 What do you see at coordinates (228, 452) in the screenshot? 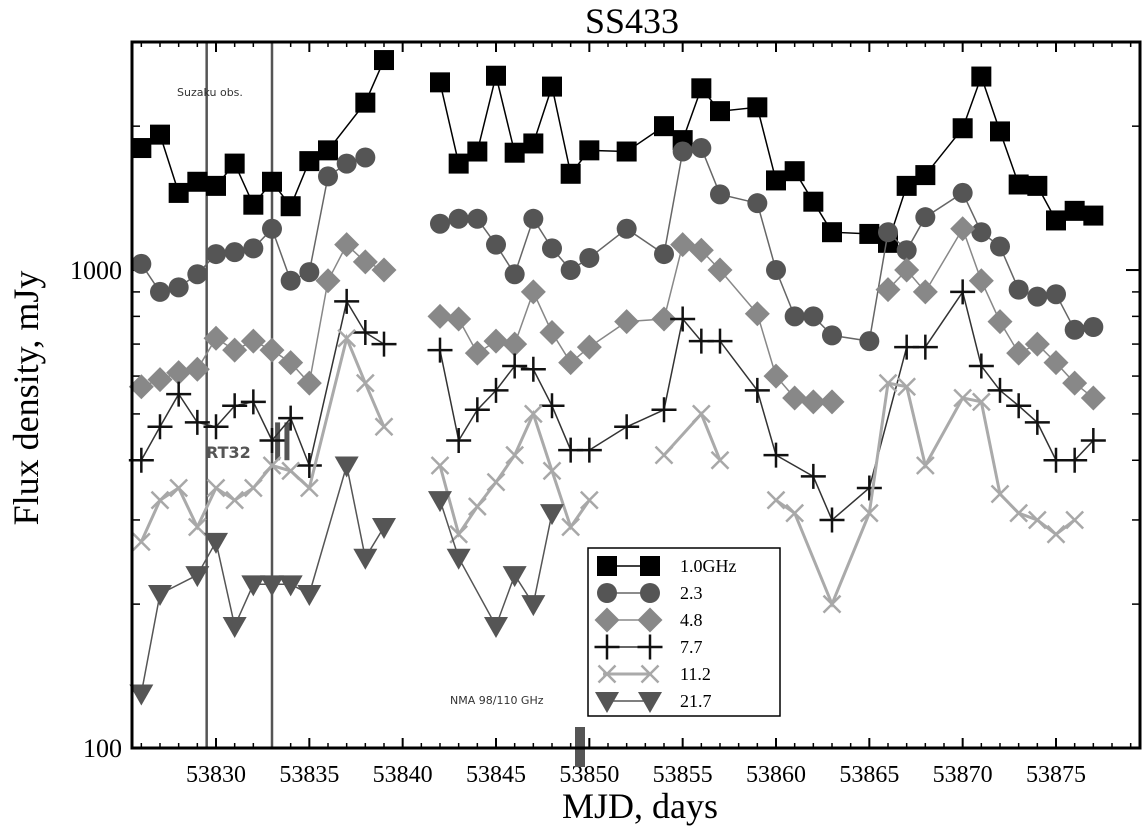
I see `rt32-annotation: RT32` at bounding box center [228, 452].